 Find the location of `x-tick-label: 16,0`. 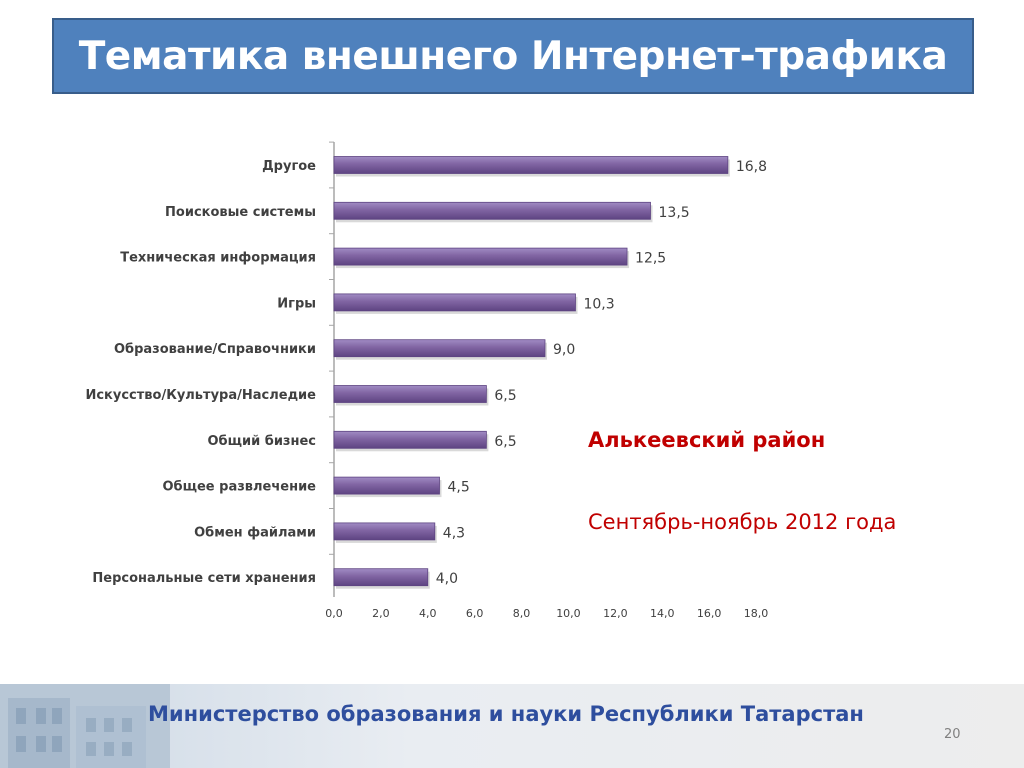

x-tick-label: 16,0 is located at coordinates (709, 613).